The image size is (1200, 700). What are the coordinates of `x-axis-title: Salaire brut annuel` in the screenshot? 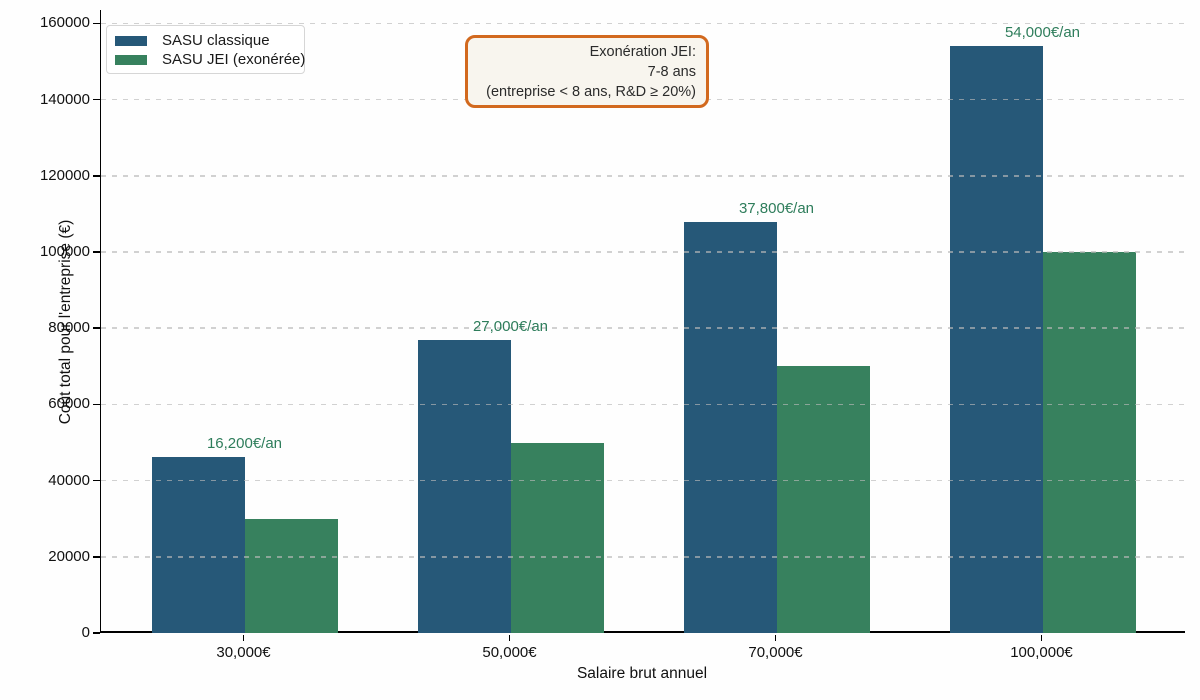 It's located at (642, 673).